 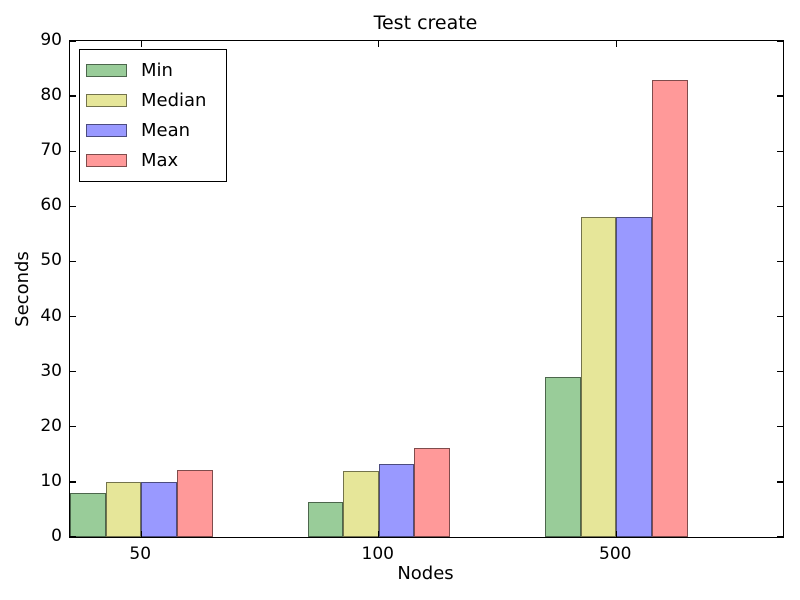 I want to click on y-tick-label: 60, so click(x=51, y=205).